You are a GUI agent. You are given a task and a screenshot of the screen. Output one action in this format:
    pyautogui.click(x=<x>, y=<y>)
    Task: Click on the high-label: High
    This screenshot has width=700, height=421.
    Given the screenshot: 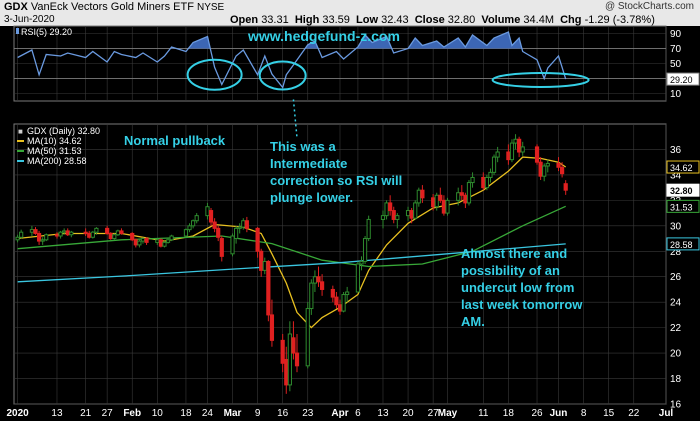 What is the action you would take?
    pyautogui.click(x=307, y=20)
    